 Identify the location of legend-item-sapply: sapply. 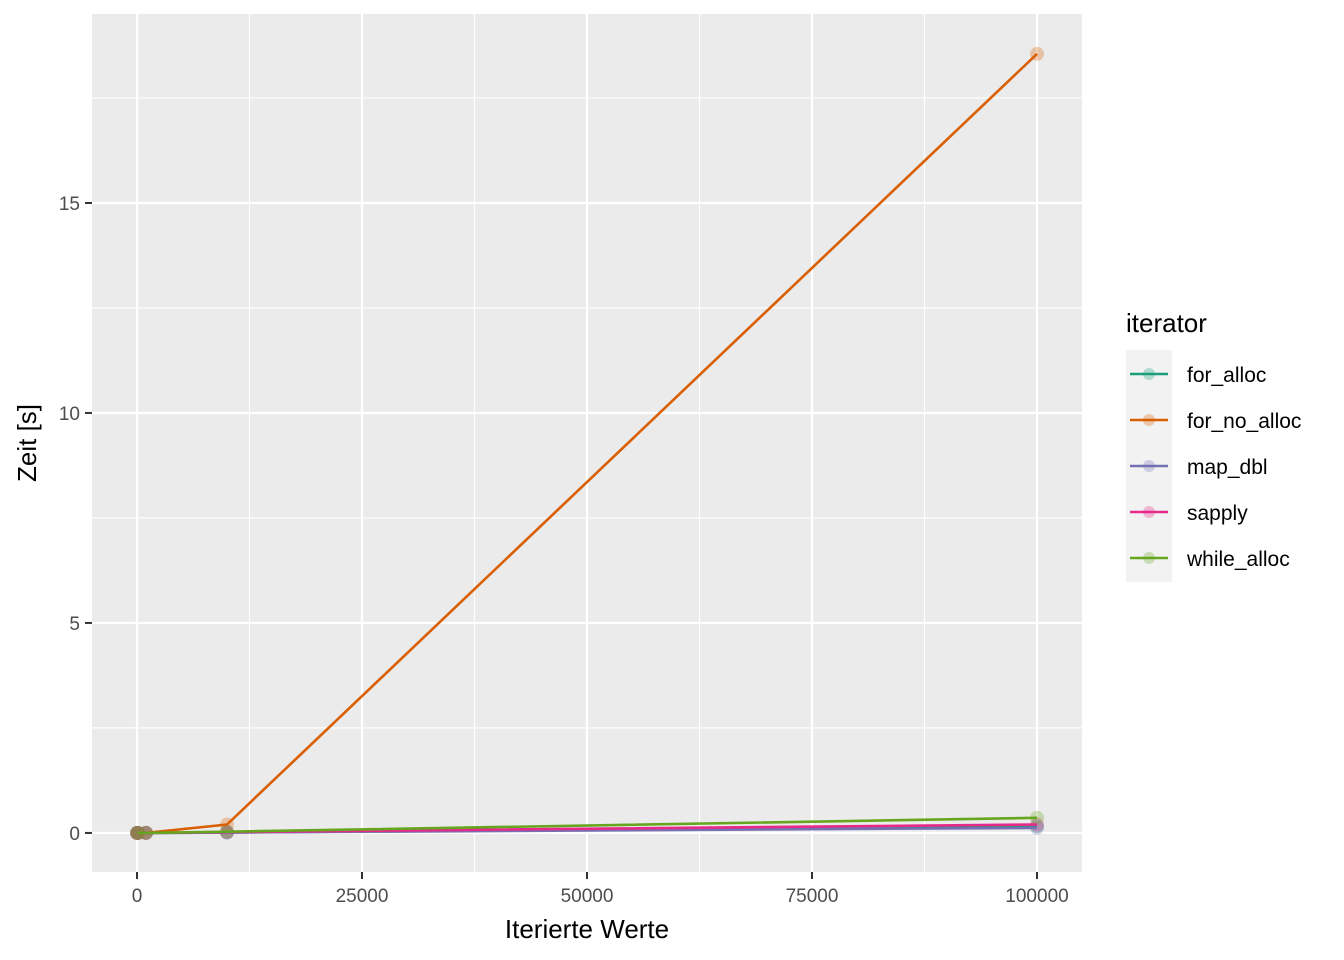
(1189, 513).